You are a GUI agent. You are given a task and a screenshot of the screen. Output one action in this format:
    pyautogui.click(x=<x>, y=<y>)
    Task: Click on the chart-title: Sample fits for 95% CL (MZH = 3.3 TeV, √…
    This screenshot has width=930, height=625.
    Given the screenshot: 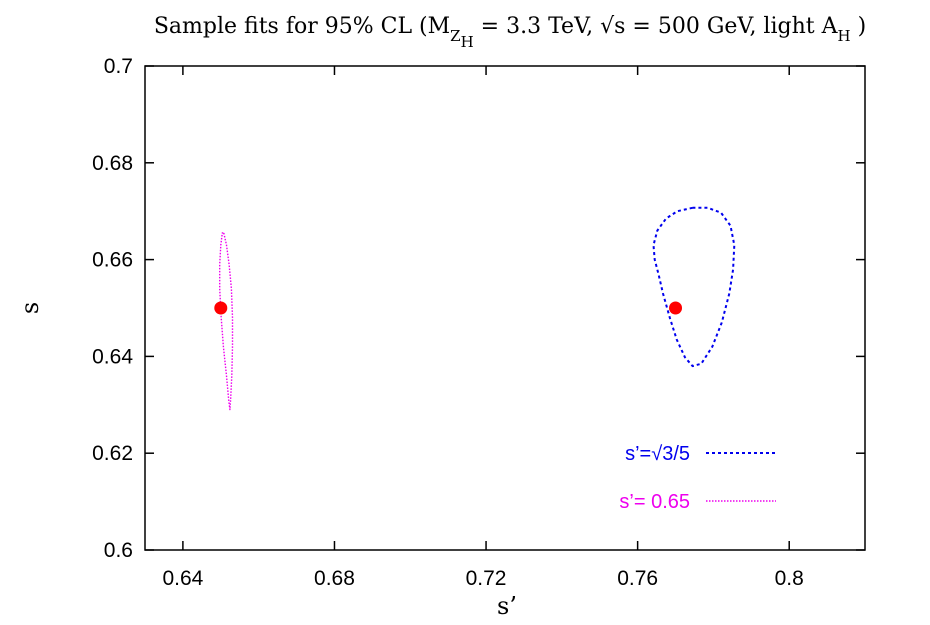 What is the action you would take?
    pyautogui.click(x=510, y=32)
    